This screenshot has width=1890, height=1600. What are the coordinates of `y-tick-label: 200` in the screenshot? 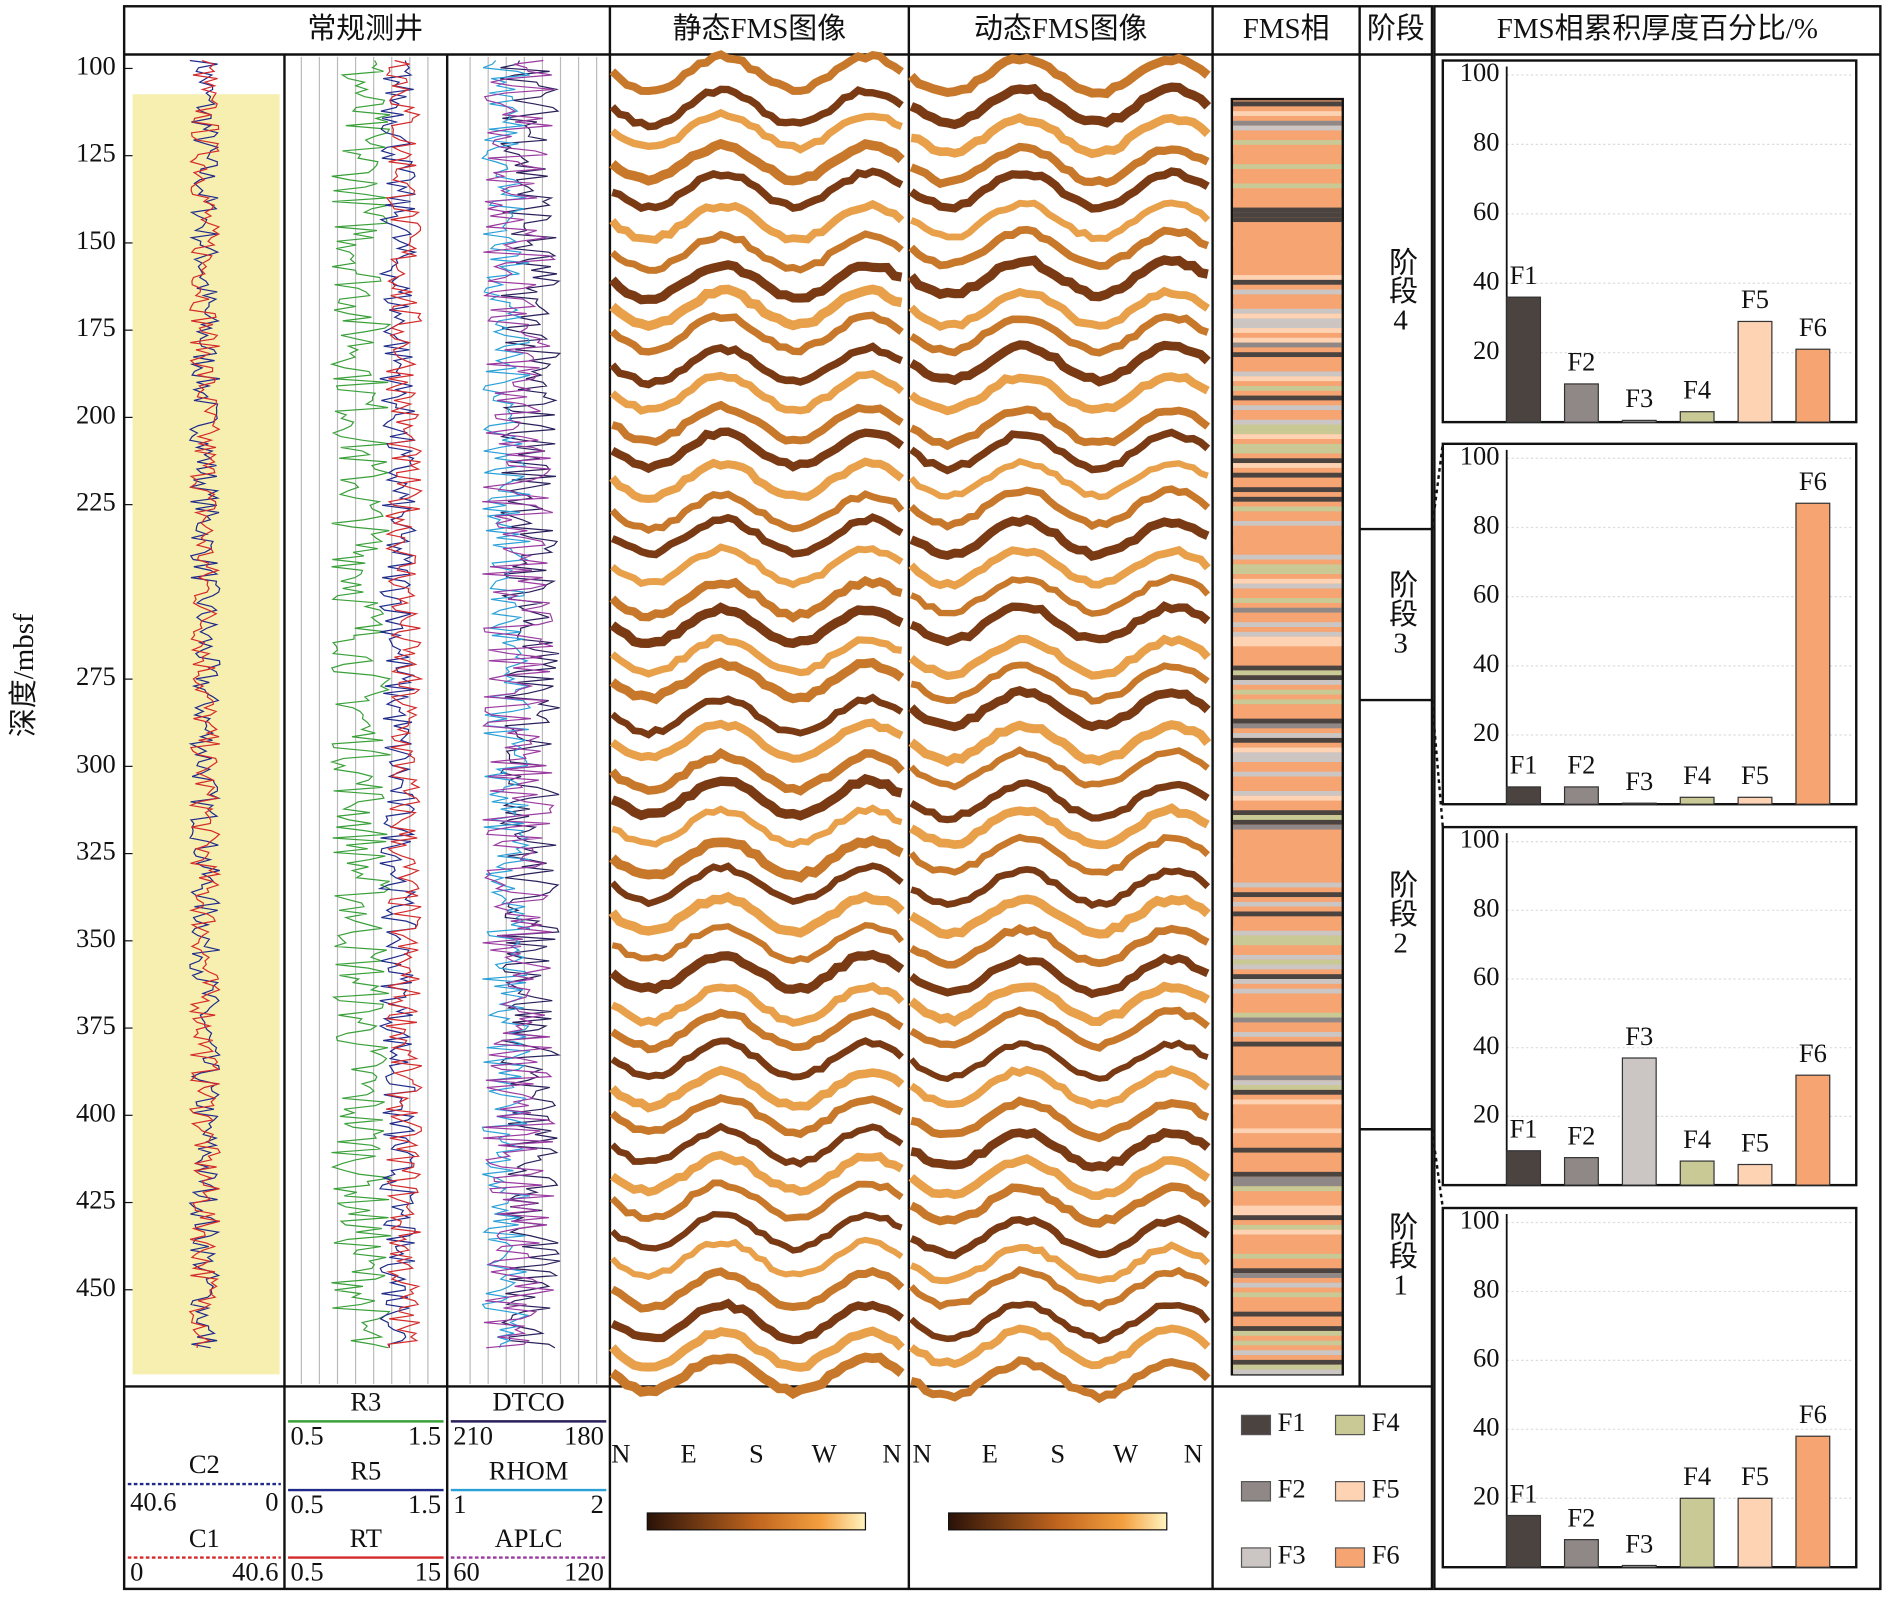 It's located at (96, 414).